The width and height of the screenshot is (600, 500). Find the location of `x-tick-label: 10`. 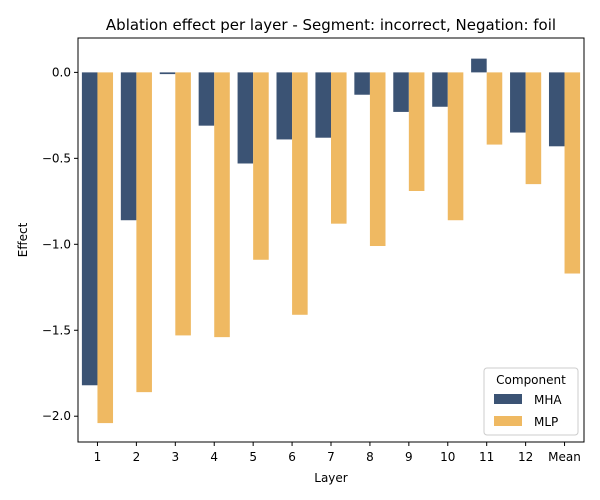

x-tick-label: 10 is located at coordinates (447, 457).